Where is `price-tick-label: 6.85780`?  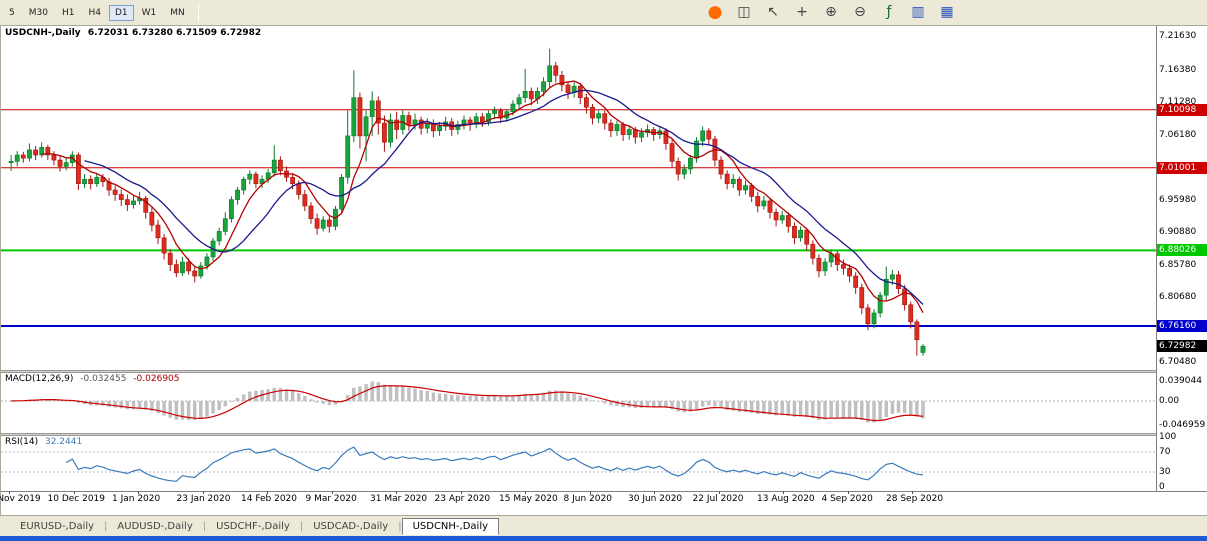 price-tick-label: 6.85780 is located at coordinates (1178, 264).